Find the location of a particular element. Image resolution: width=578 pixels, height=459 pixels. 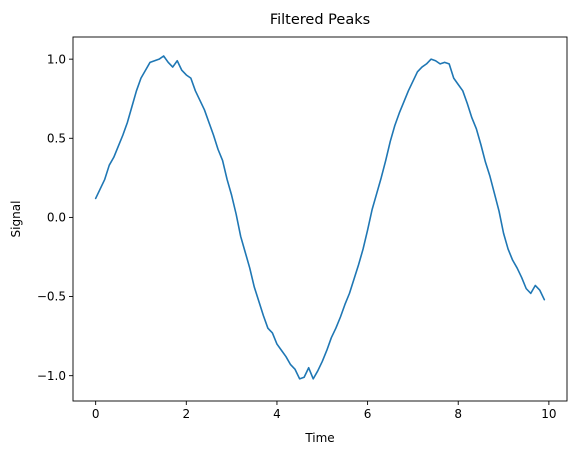

x-tick-label: 4 is located at coordinates (277, 414).